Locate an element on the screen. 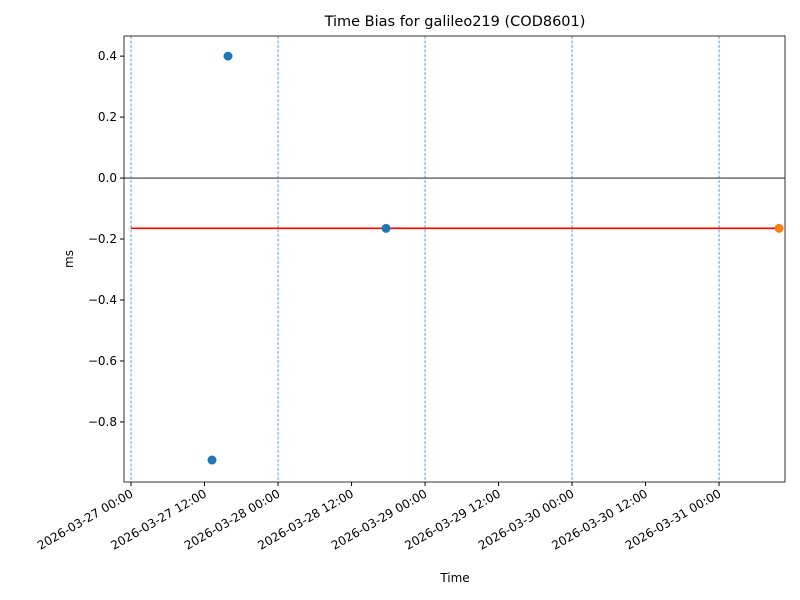  x-axis-label: Time is located at coordinates (454, 578).